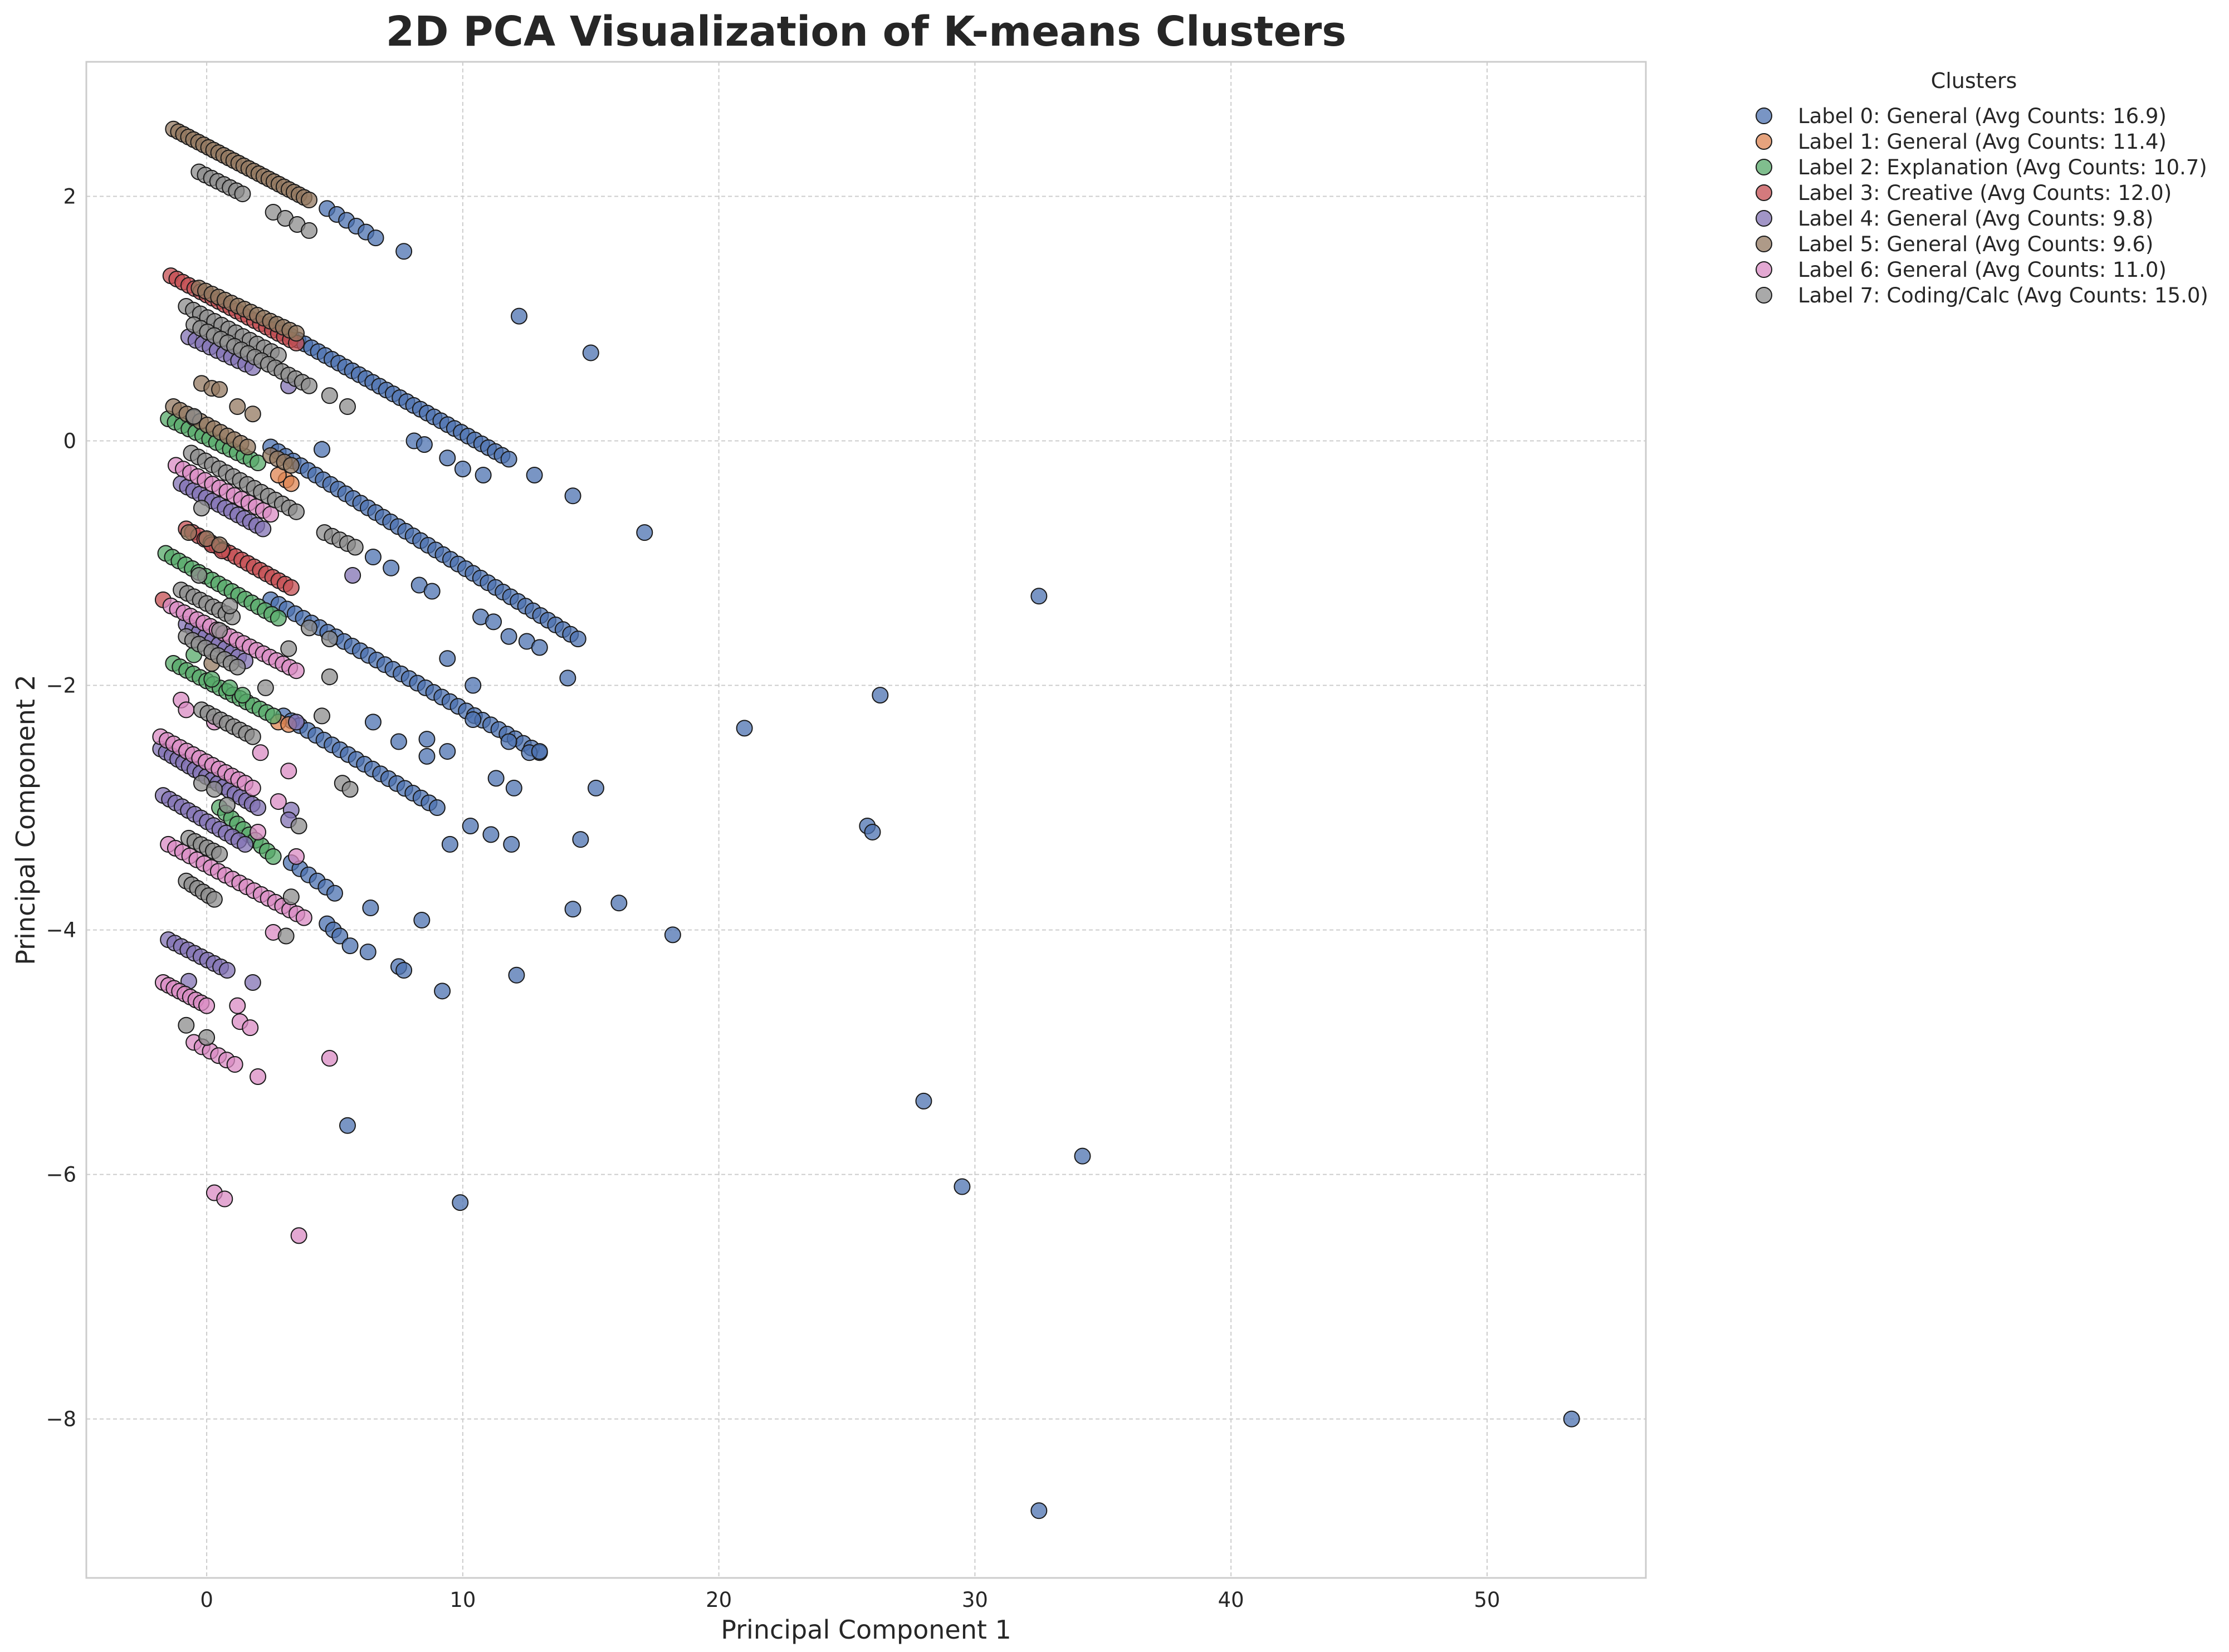 The image size is (2229, 1652). I want to click on legend-label: Label 0: General (Avg Counts: 16.9), so click(1982, 116).